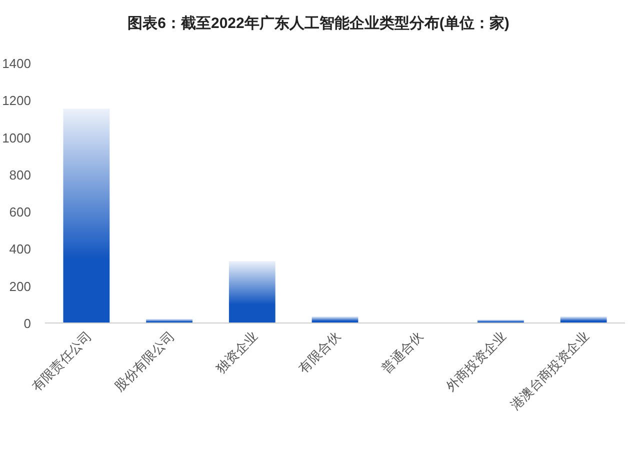  I want to click on y-tick-label: 1200, so click(16, 100).